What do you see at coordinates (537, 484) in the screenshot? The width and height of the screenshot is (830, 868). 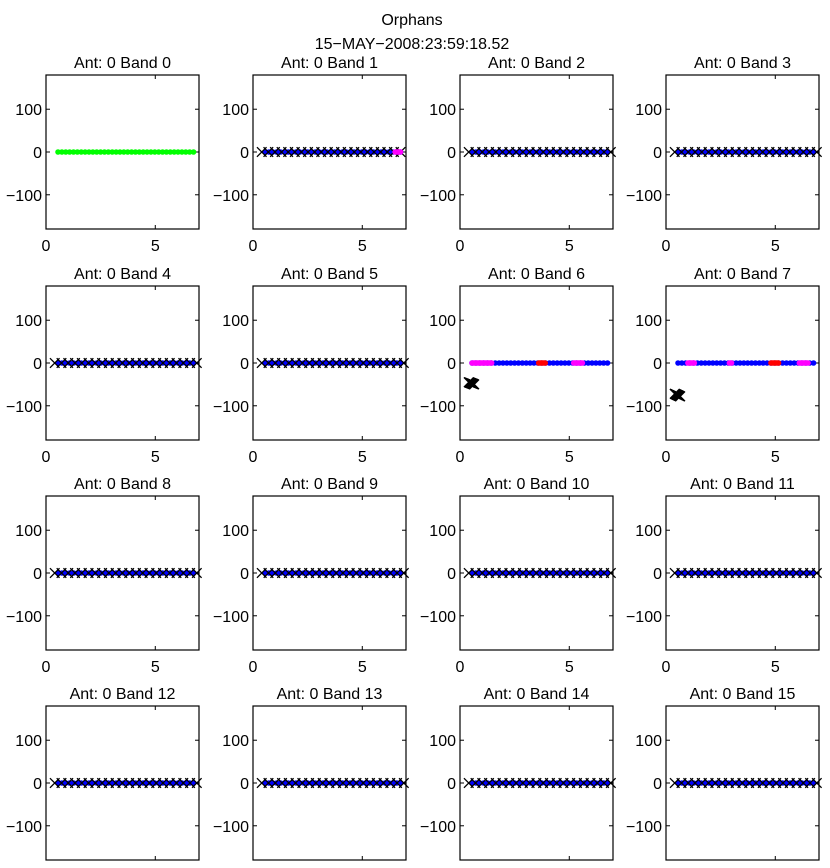 I see `axes-title: Ant: 0 Band 10` at bounding box center [537, 484].